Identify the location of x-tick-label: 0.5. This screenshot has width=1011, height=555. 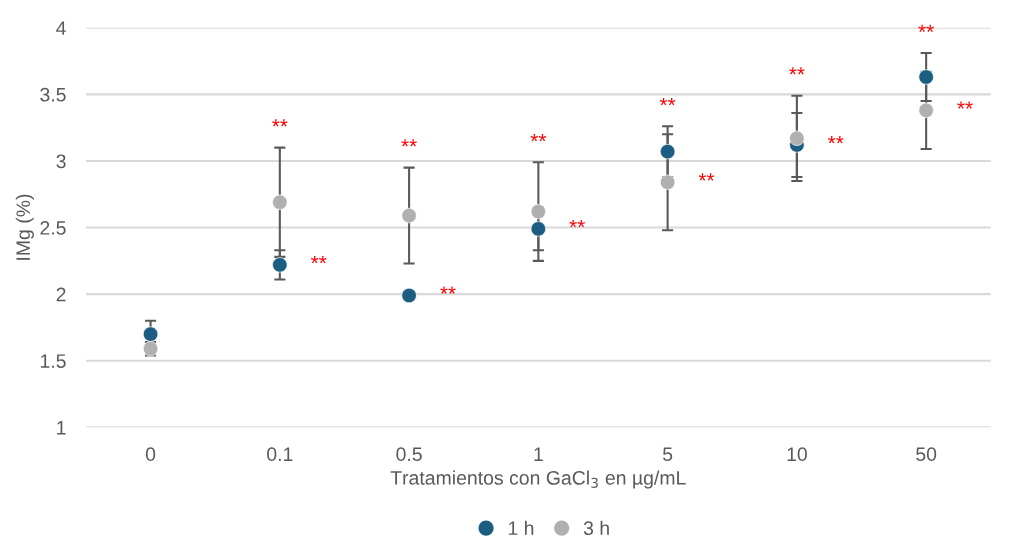
(409, 454).